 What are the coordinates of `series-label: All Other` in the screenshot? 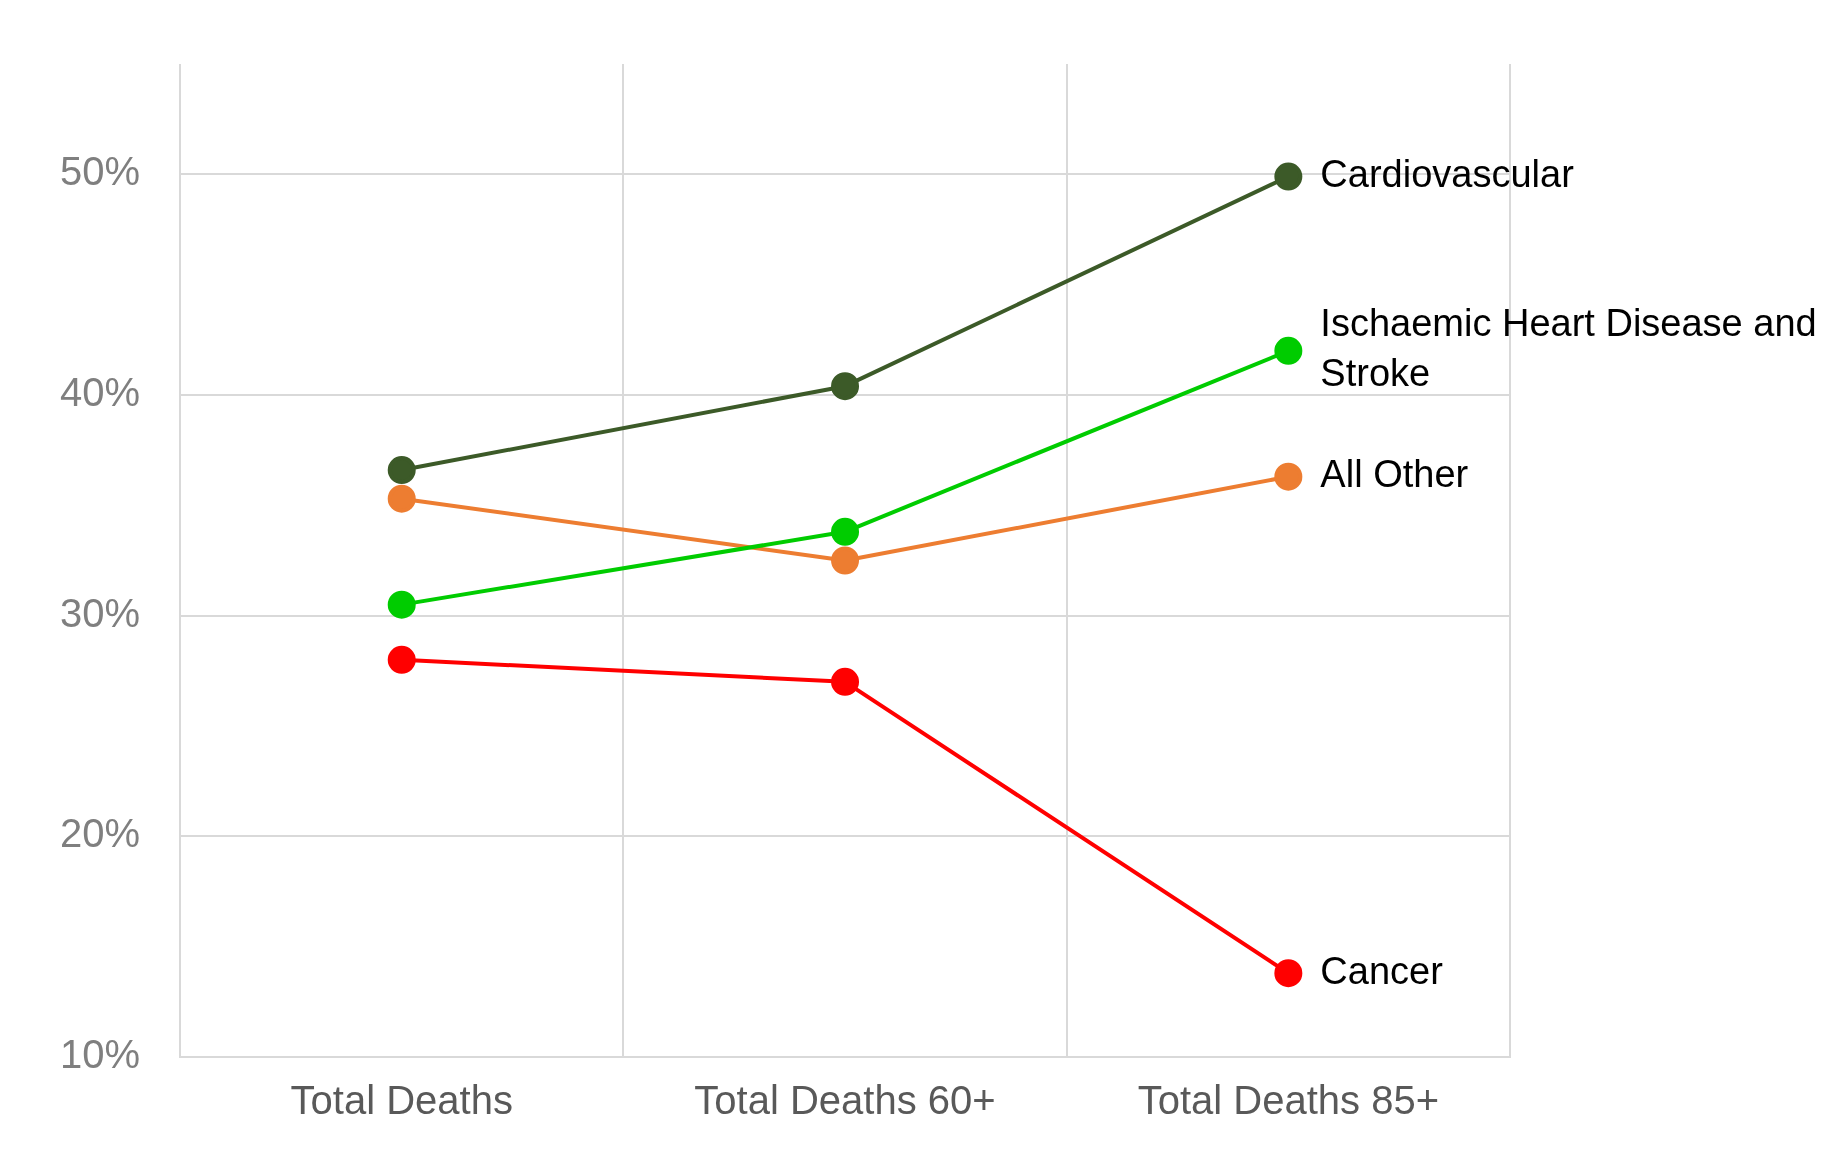 It's located at (1394, 474).